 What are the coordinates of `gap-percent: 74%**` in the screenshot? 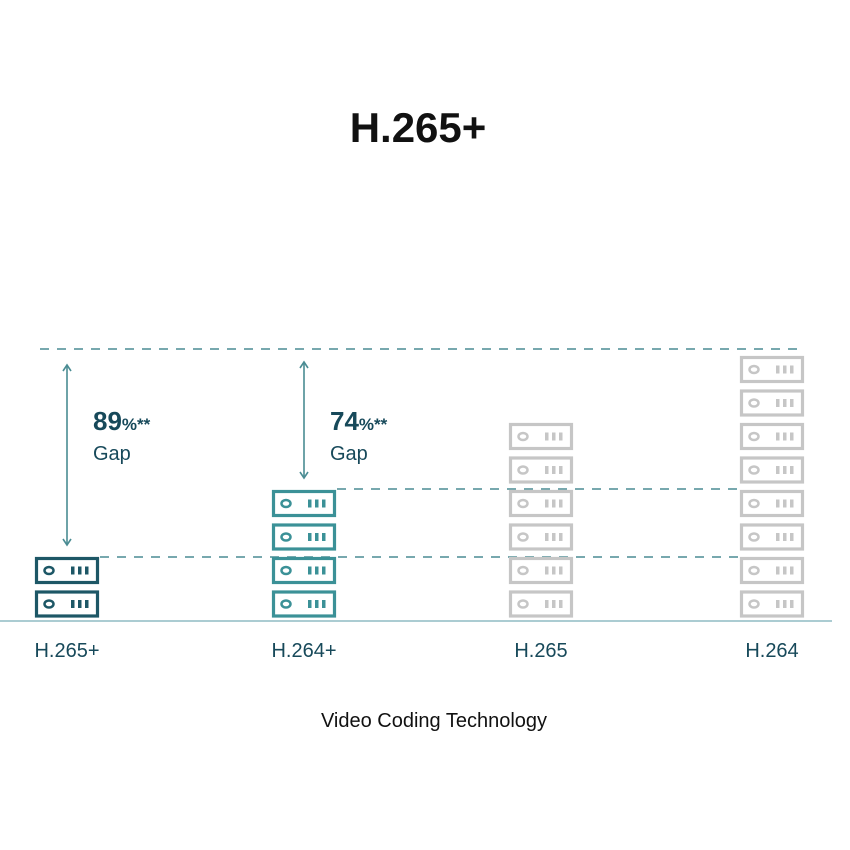 It's located at (359, 421).